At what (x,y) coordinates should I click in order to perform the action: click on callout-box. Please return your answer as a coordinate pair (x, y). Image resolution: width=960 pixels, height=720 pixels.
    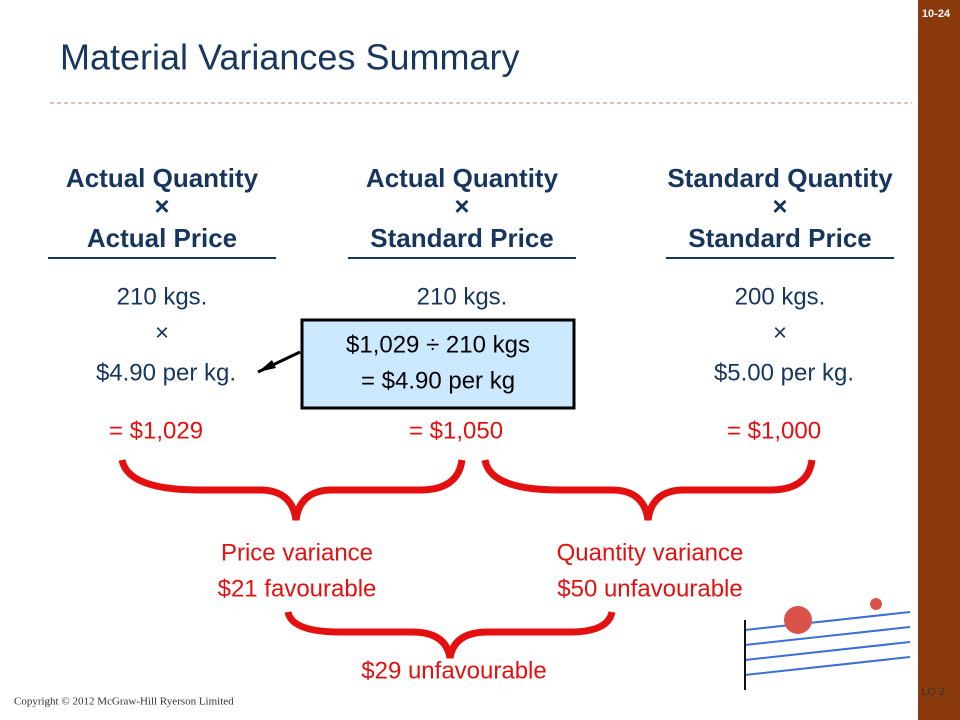
    Looking at the image, I should click on (438, 364).